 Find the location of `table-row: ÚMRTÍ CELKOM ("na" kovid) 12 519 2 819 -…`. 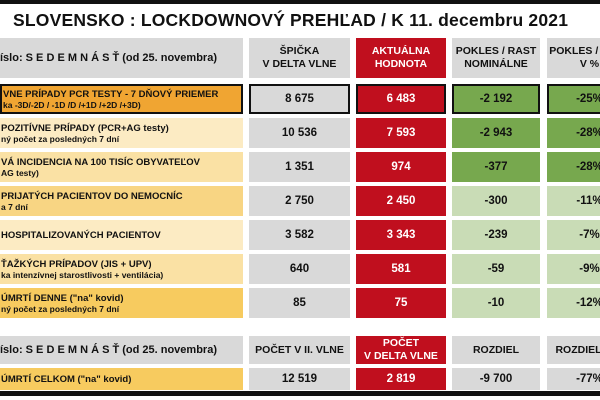

table-row: ÚMRTÍ CELKOM ("na" kovid) 12 519 2 819 -… is located at coordinates (300, 379).